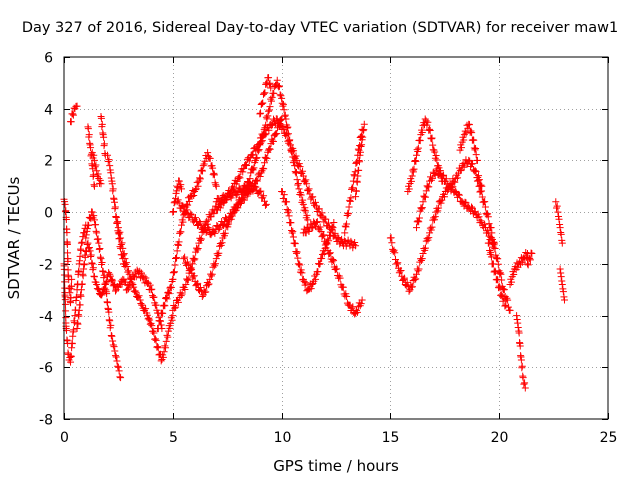 This screenshot has width=640, height=480. What do you see at coordinates (14, 237) in the screenshot?
I see `y-axis-label: SDTVAR / TECUs` at bounding box center [14, 237].